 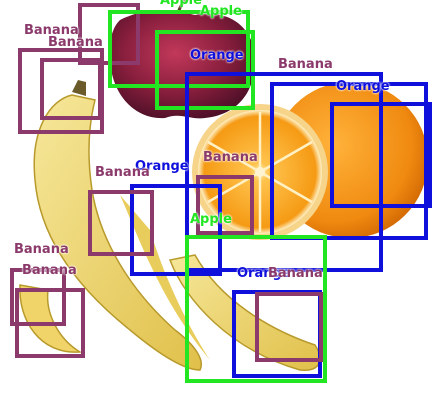 What do you see at coordinates (260, 172) in the screenshot?
I see `orange-half-shape` at bounding box center [260, 172].